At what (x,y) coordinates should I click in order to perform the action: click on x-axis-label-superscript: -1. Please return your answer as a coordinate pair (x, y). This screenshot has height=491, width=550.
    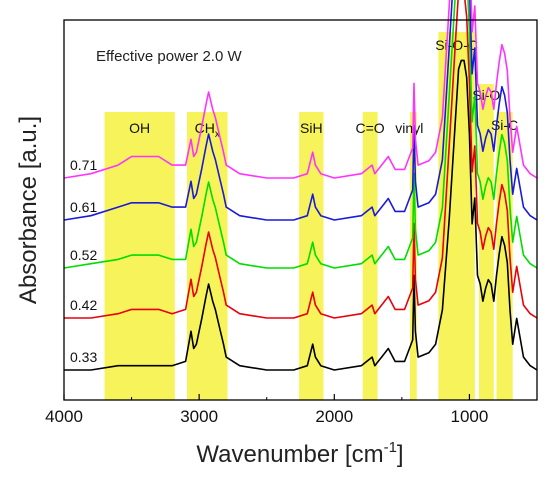
    Looking at the image, I should click on (390, 447).